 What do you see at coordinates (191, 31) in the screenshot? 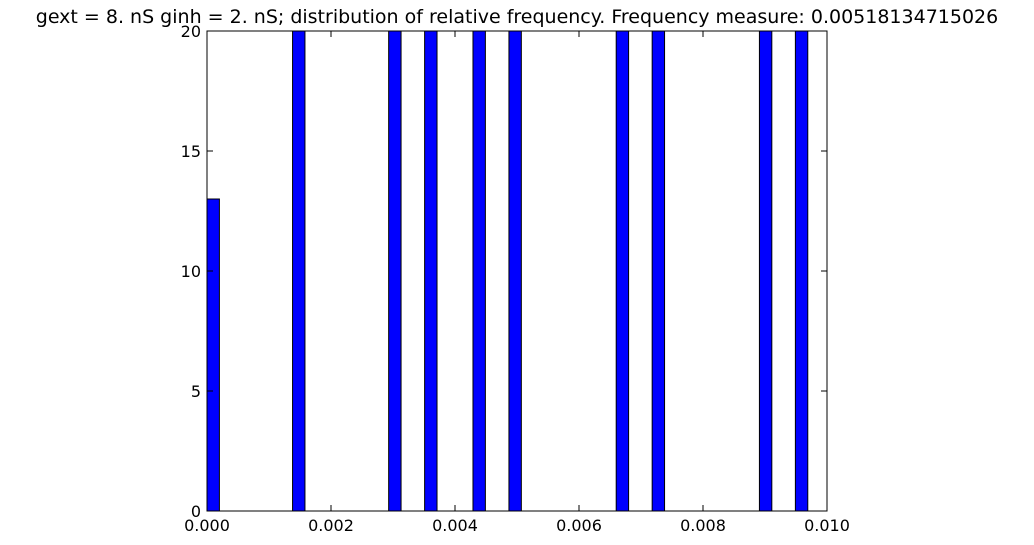
I see `y-tick-label: 20` at bounding box center [191, 31].